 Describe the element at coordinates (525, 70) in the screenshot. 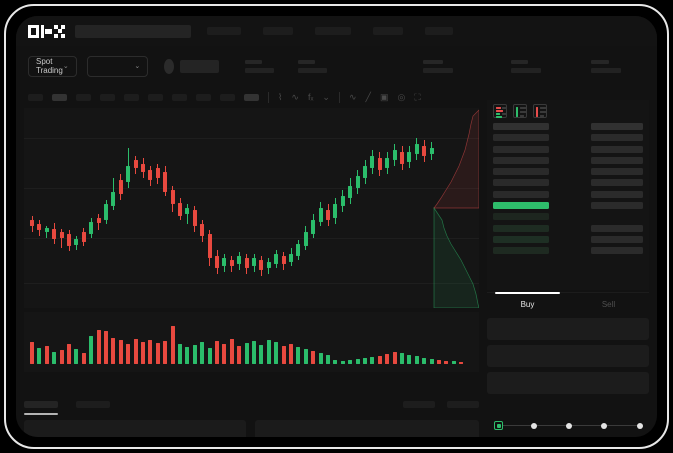

I see `ticker-stat-value` at that location.